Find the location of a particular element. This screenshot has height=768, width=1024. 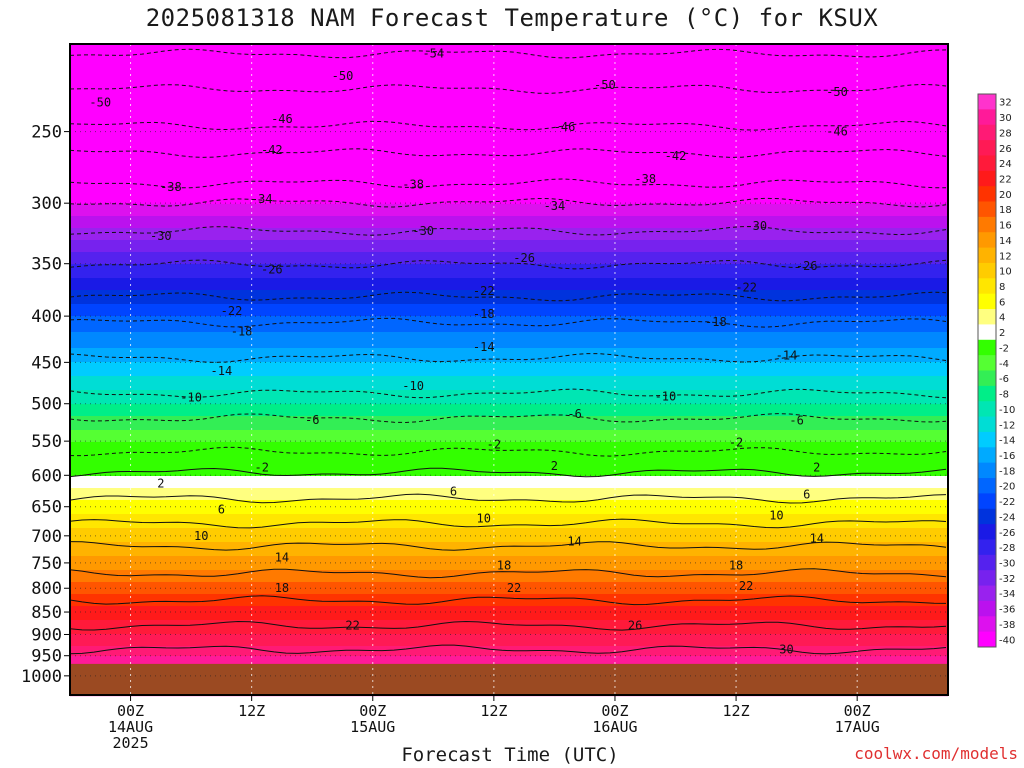

contour-label: 18 is located at coordinates (504, 566).